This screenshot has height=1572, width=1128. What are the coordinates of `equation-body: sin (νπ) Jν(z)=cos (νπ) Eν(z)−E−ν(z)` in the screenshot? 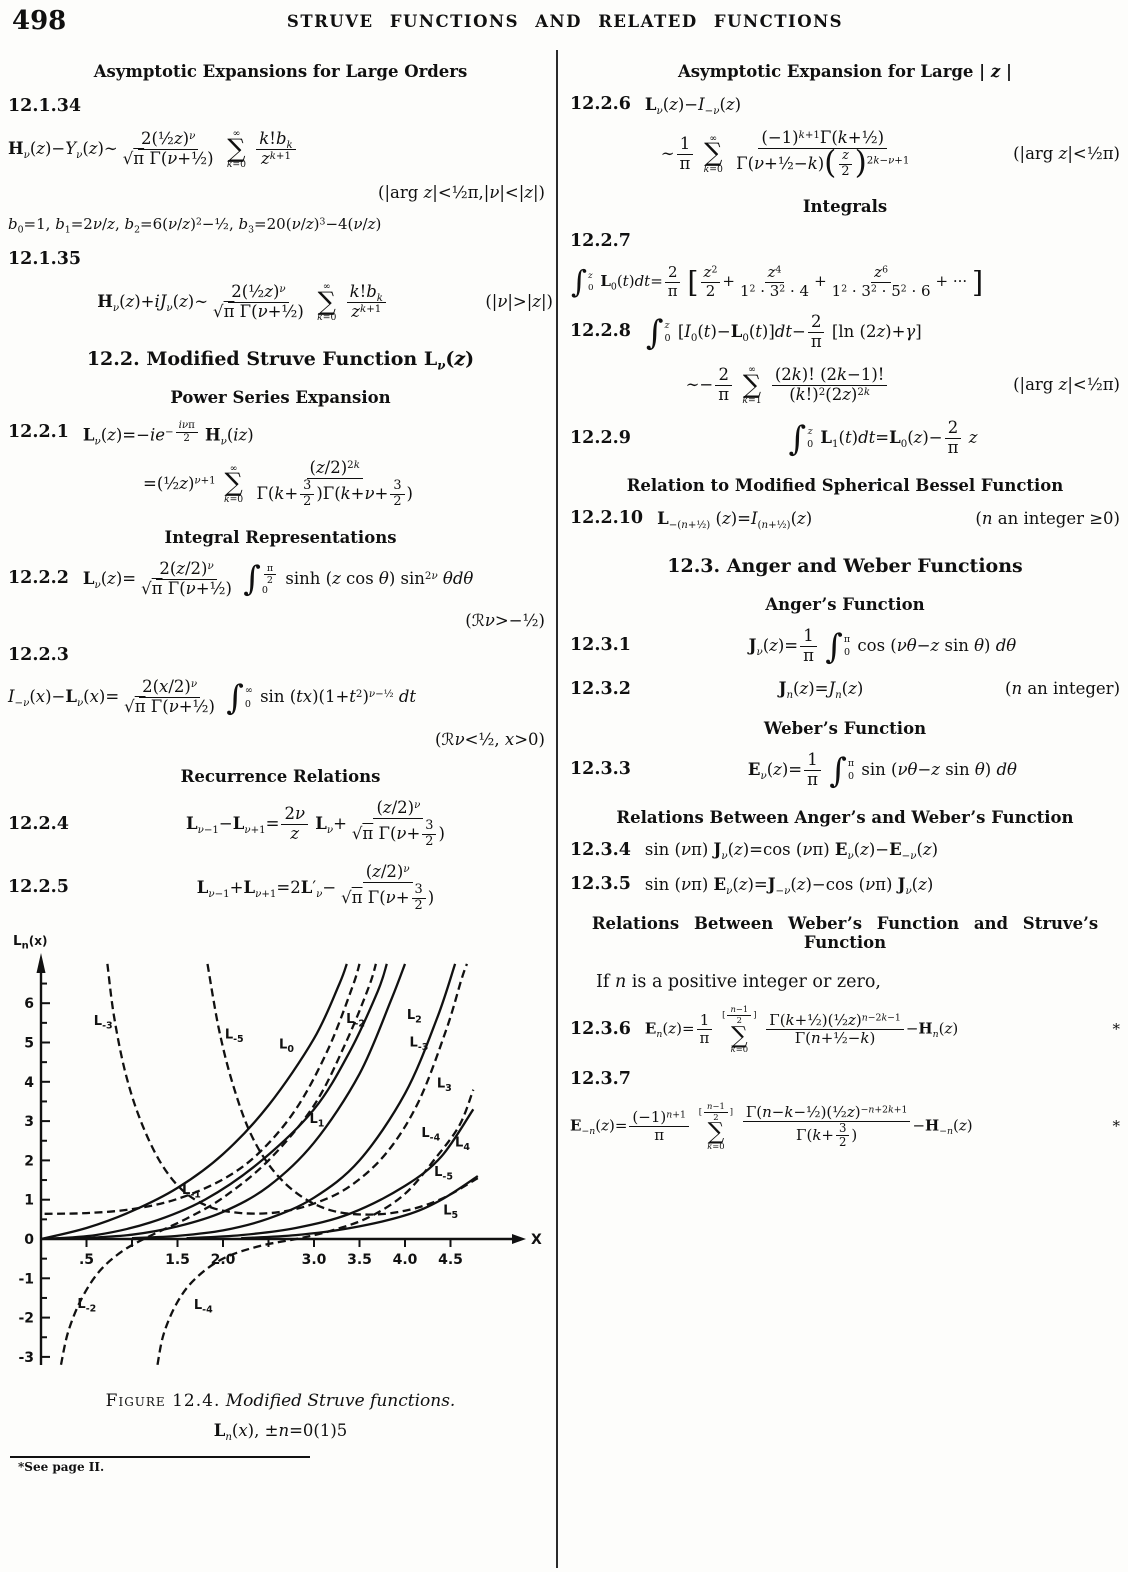 It's located at (791, 851).